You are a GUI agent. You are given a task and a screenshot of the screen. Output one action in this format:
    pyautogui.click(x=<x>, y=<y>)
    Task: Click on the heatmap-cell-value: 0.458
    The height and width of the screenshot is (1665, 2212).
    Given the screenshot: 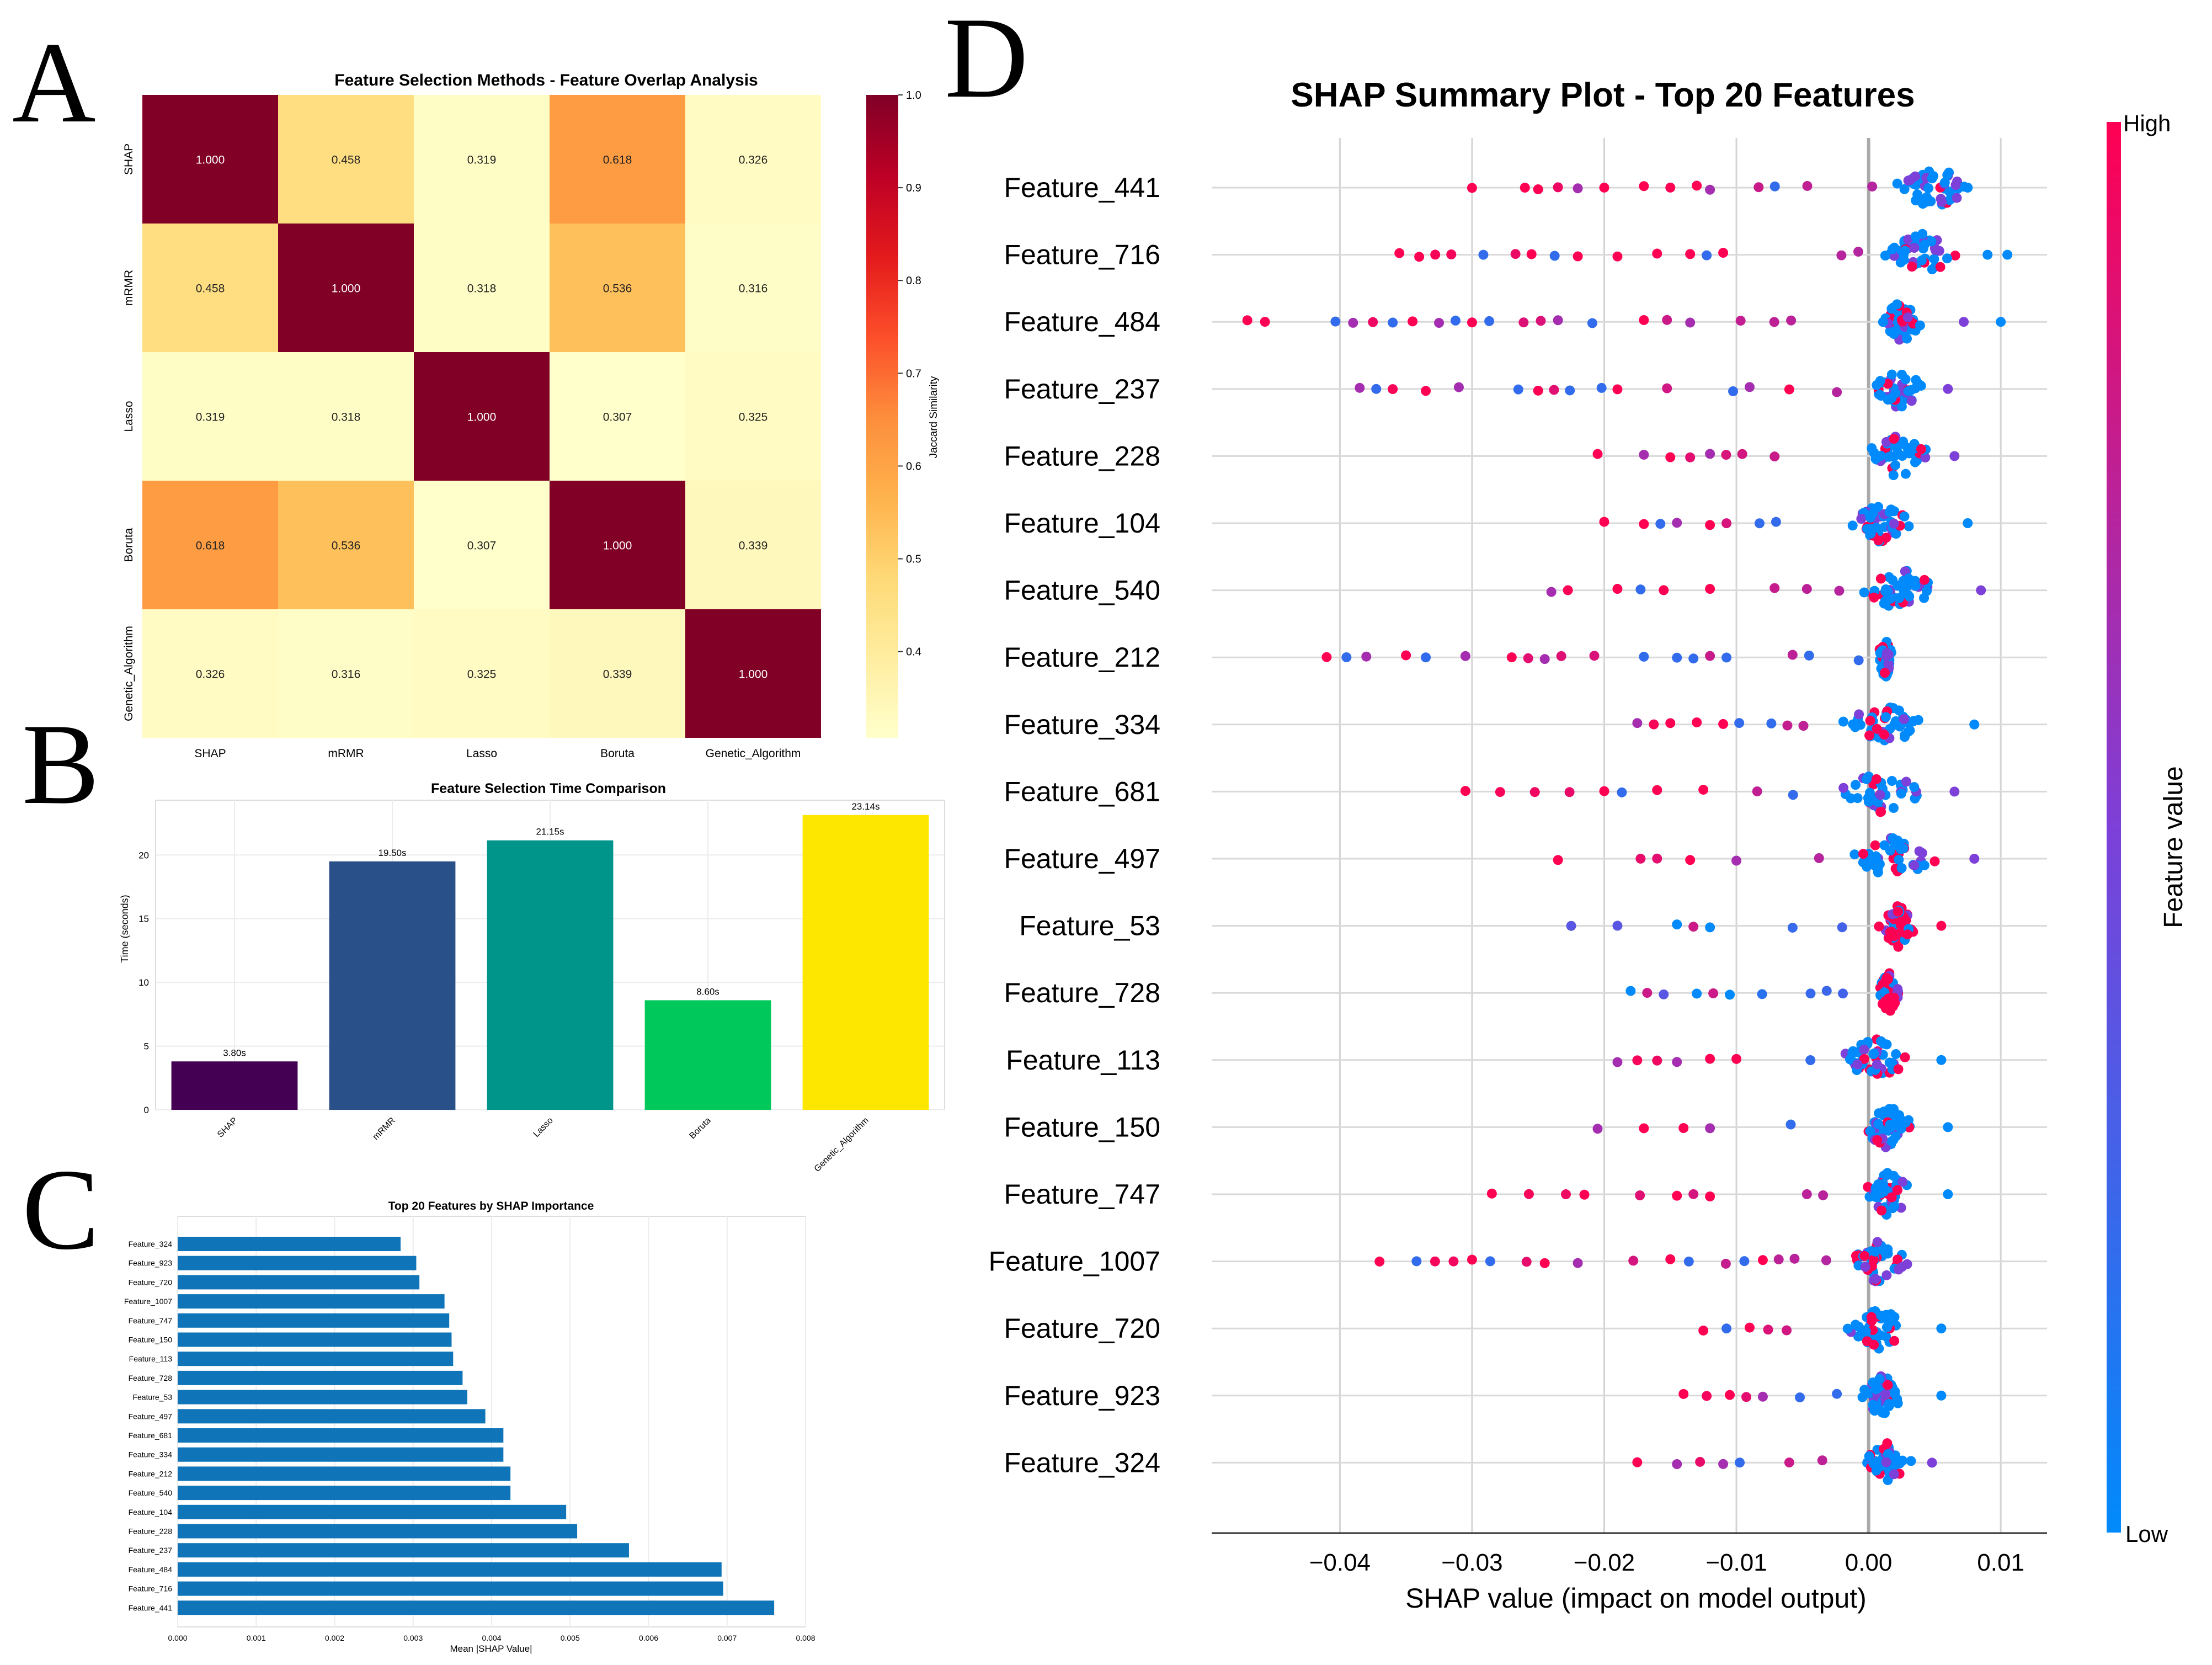 What is the action you would take?
    pyautogui.click(x=346, y=161)
    